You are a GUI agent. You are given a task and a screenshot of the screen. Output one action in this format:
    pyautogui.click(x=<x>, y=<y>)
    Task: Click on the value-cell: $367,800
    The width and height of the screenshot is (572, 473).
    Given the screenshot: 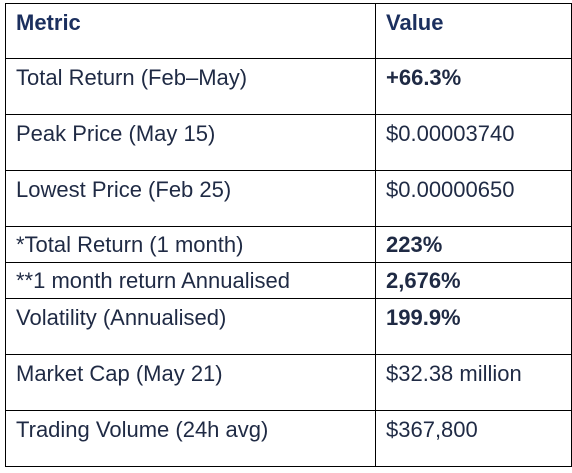 What is the action you would take?
    pyautogui.click(x=473, y=438)
    